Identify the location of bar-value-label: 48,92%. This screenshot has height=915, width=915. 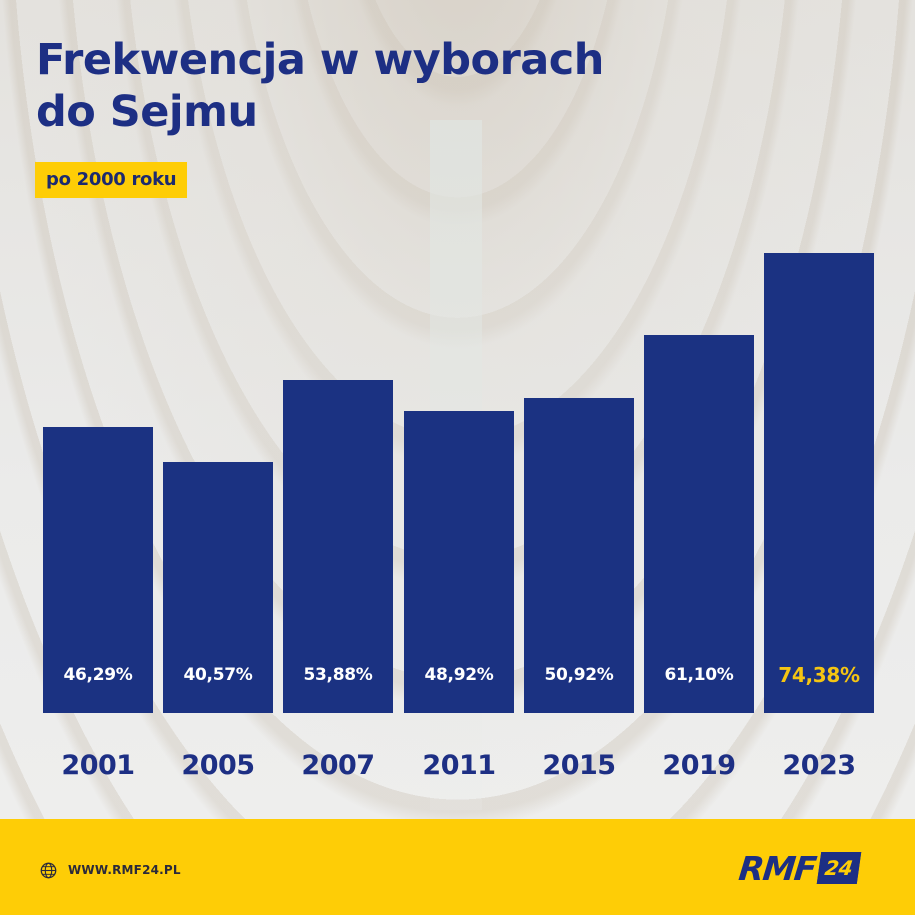
(459, 675).